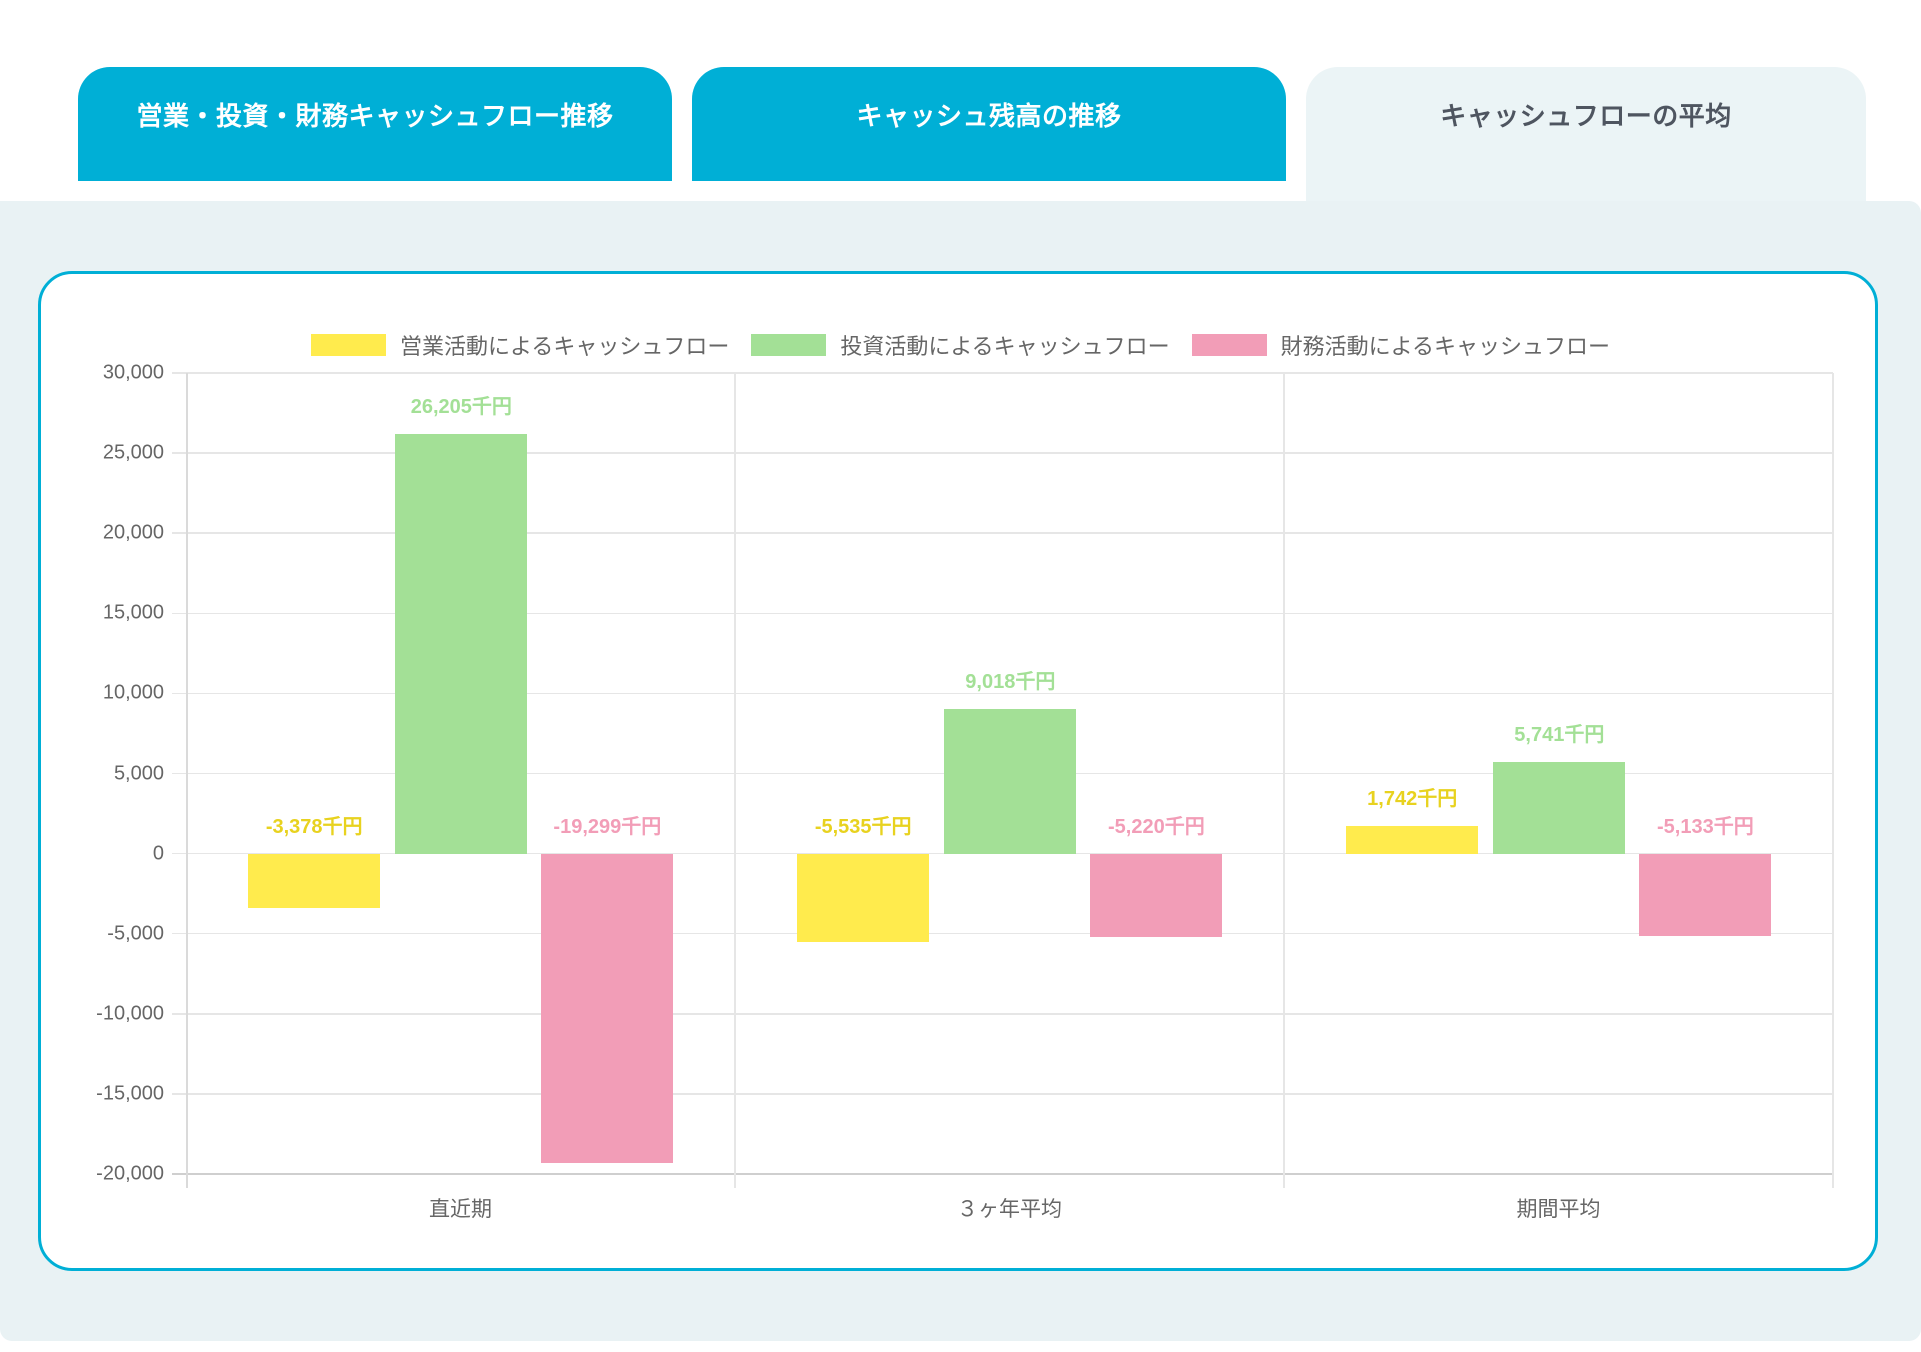  I want to click on legend-swatch-operating, so click(348, 345).